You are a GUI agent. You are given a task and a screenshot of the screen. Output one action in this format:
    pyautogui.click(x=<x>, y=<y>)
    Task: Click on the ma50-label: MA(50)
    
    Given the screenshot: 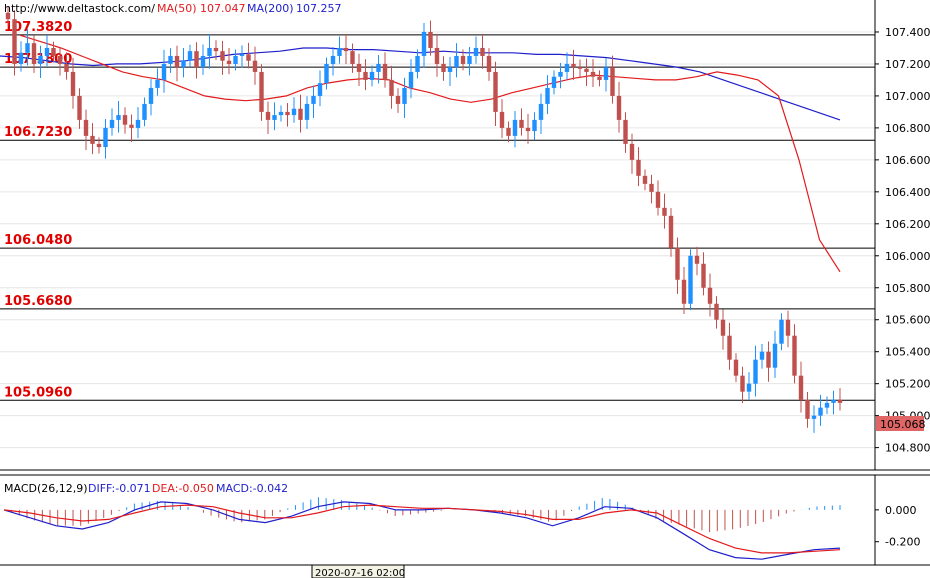 What is the action you would take?
    pyautogui.click(x=177, y=8)
    